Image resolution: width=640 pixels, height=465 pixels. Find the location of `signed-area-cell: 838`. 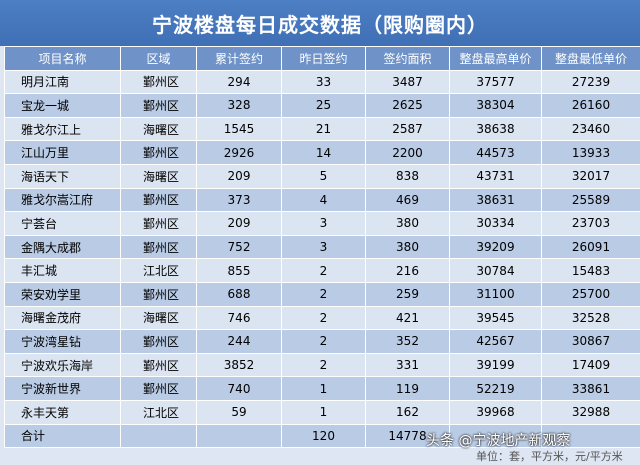

signed-area-cell: 838 is located at coordinates (407, 176).